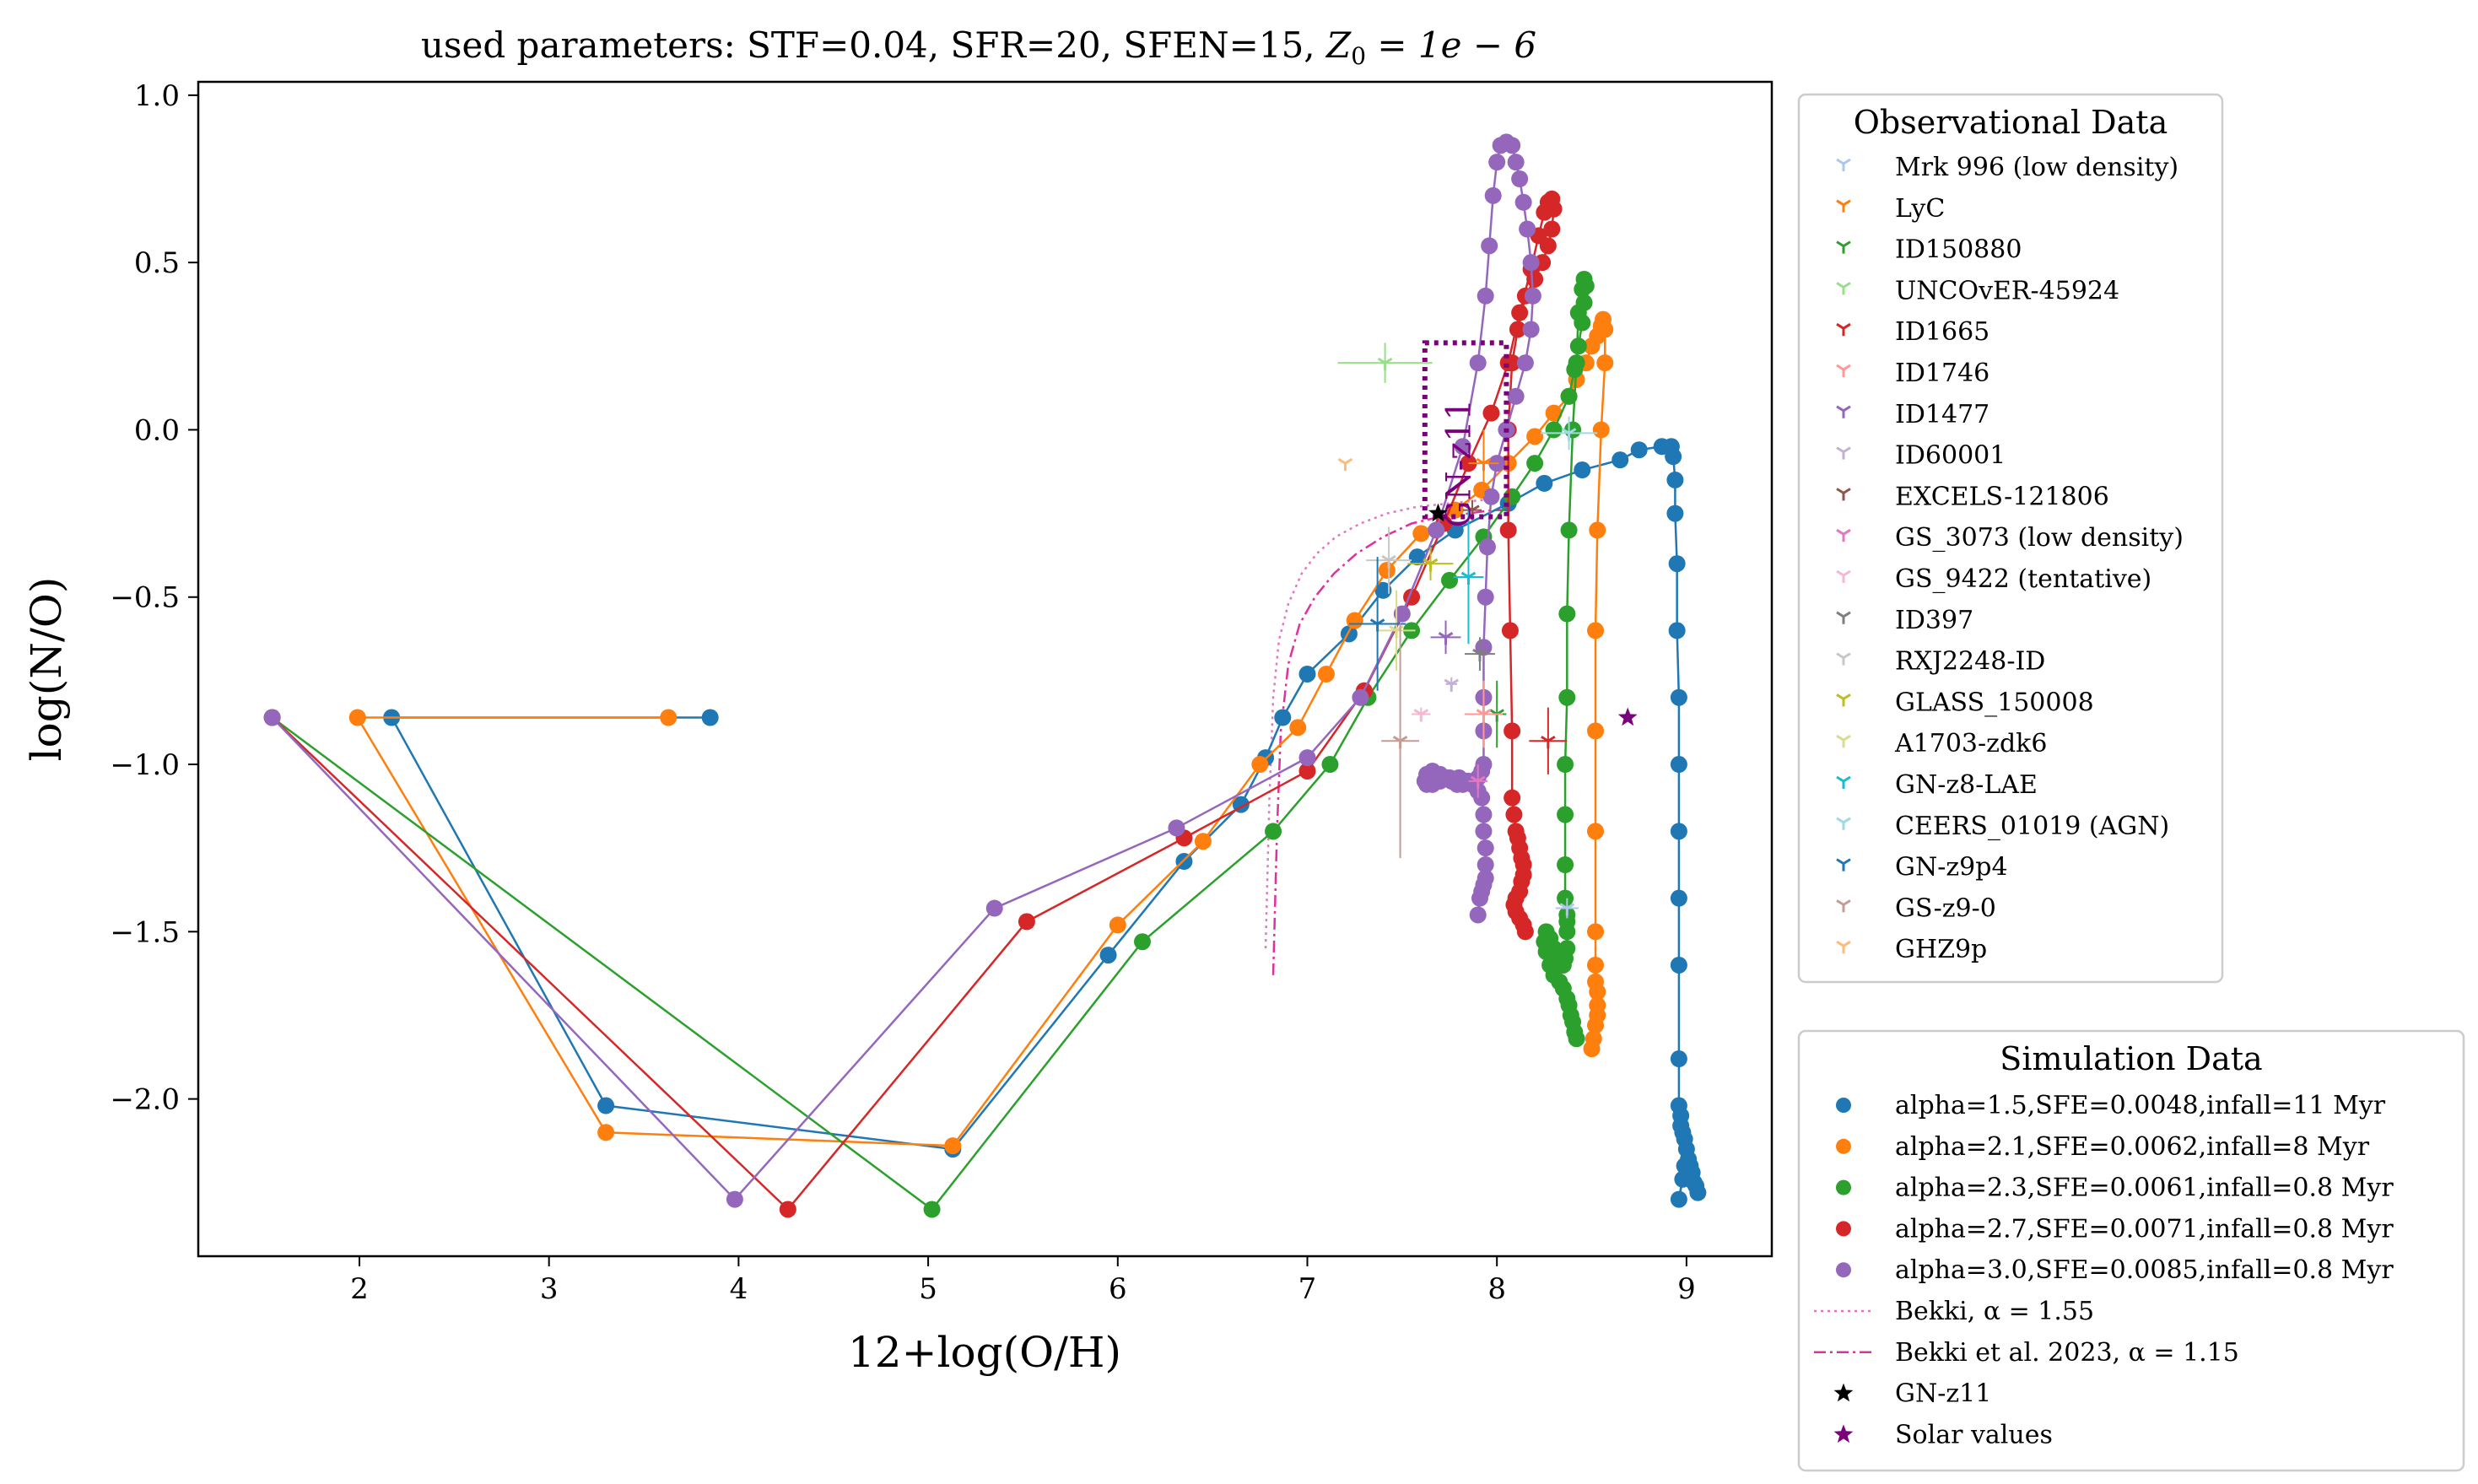 The width and height of the screenshot is (2478, 1484). I want to click on solar-star, so click(1627, 716).